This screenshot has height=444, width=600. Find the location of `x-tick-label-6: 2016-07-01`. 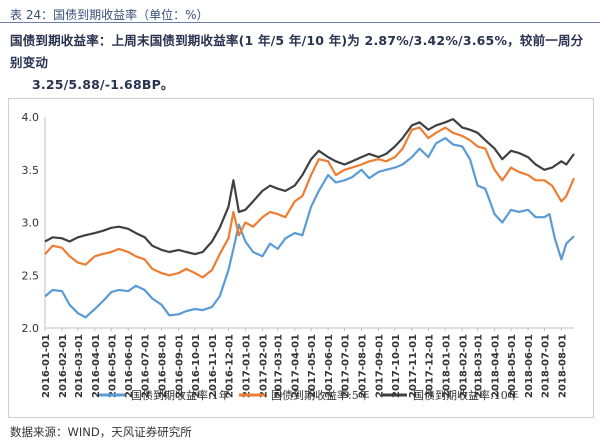

x-tick-label-6: 2016-07-01 is located at coordinates (146, 366).